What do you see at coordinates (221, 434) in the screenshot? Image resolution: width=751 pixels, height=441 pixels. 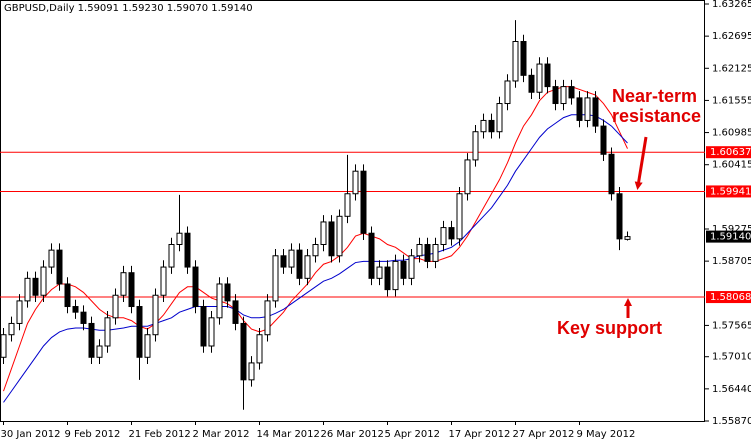 I see `x-tick-label: 2 Mar 2012` at bounding box center [221, 434].